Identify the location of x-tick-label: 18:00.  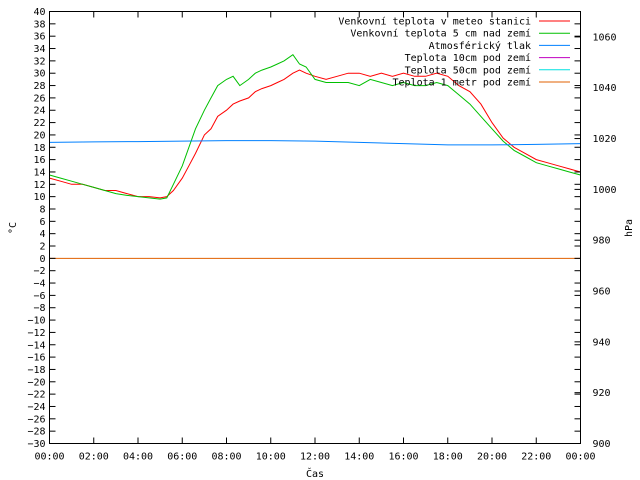
(448, 457).